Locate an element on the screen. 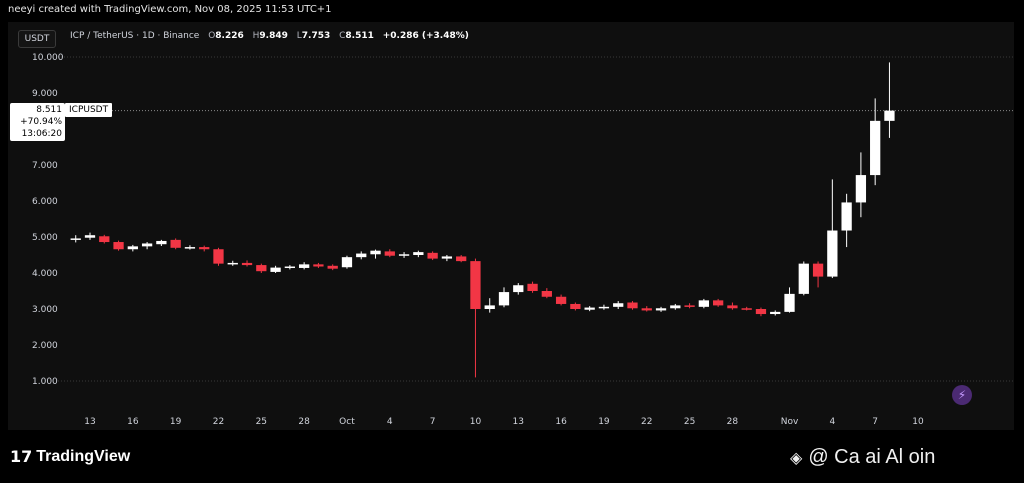 Image resolution: width=1024 pixels, height=483 pixels. y-tick-label: 4.000 is located at coordinates (45, 274).